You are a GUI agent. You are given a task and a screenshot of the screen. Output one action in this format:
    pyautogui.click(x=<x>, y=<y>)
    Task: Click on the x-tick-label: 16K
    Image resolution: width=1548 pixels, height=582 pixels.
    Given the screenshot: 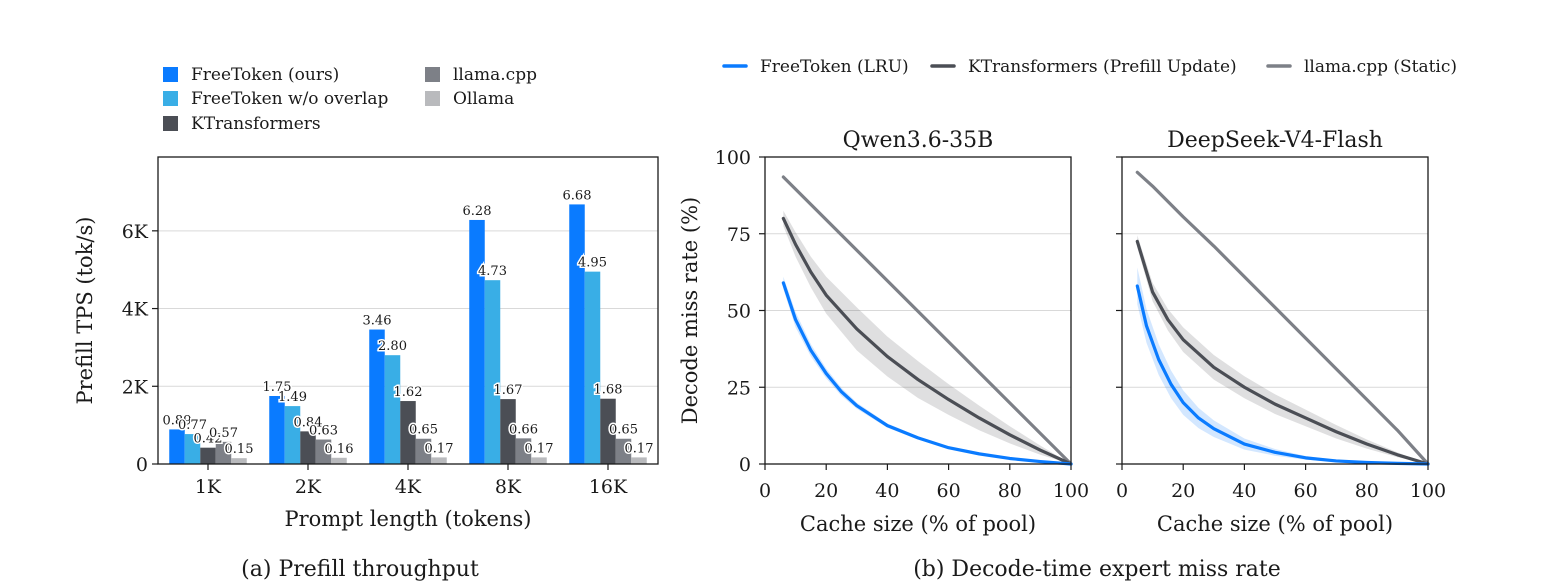 What is the action you would take?
    pyautogui.click(x=608, y=487)
    